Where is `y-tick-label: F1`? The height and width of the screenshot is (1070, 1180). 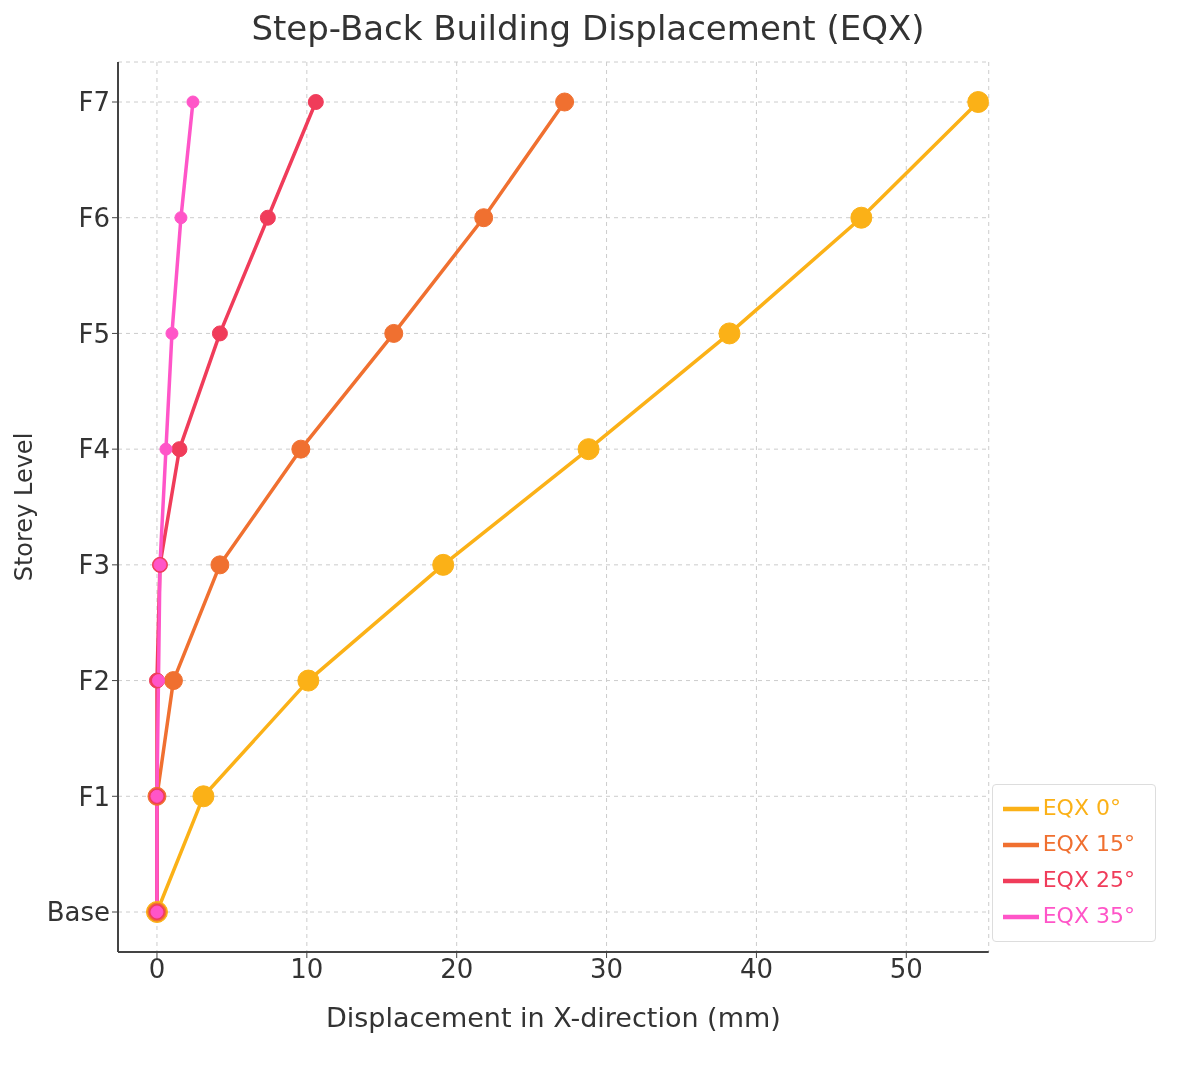
y-tick-label: F1 is located at coordinates (94, 796).